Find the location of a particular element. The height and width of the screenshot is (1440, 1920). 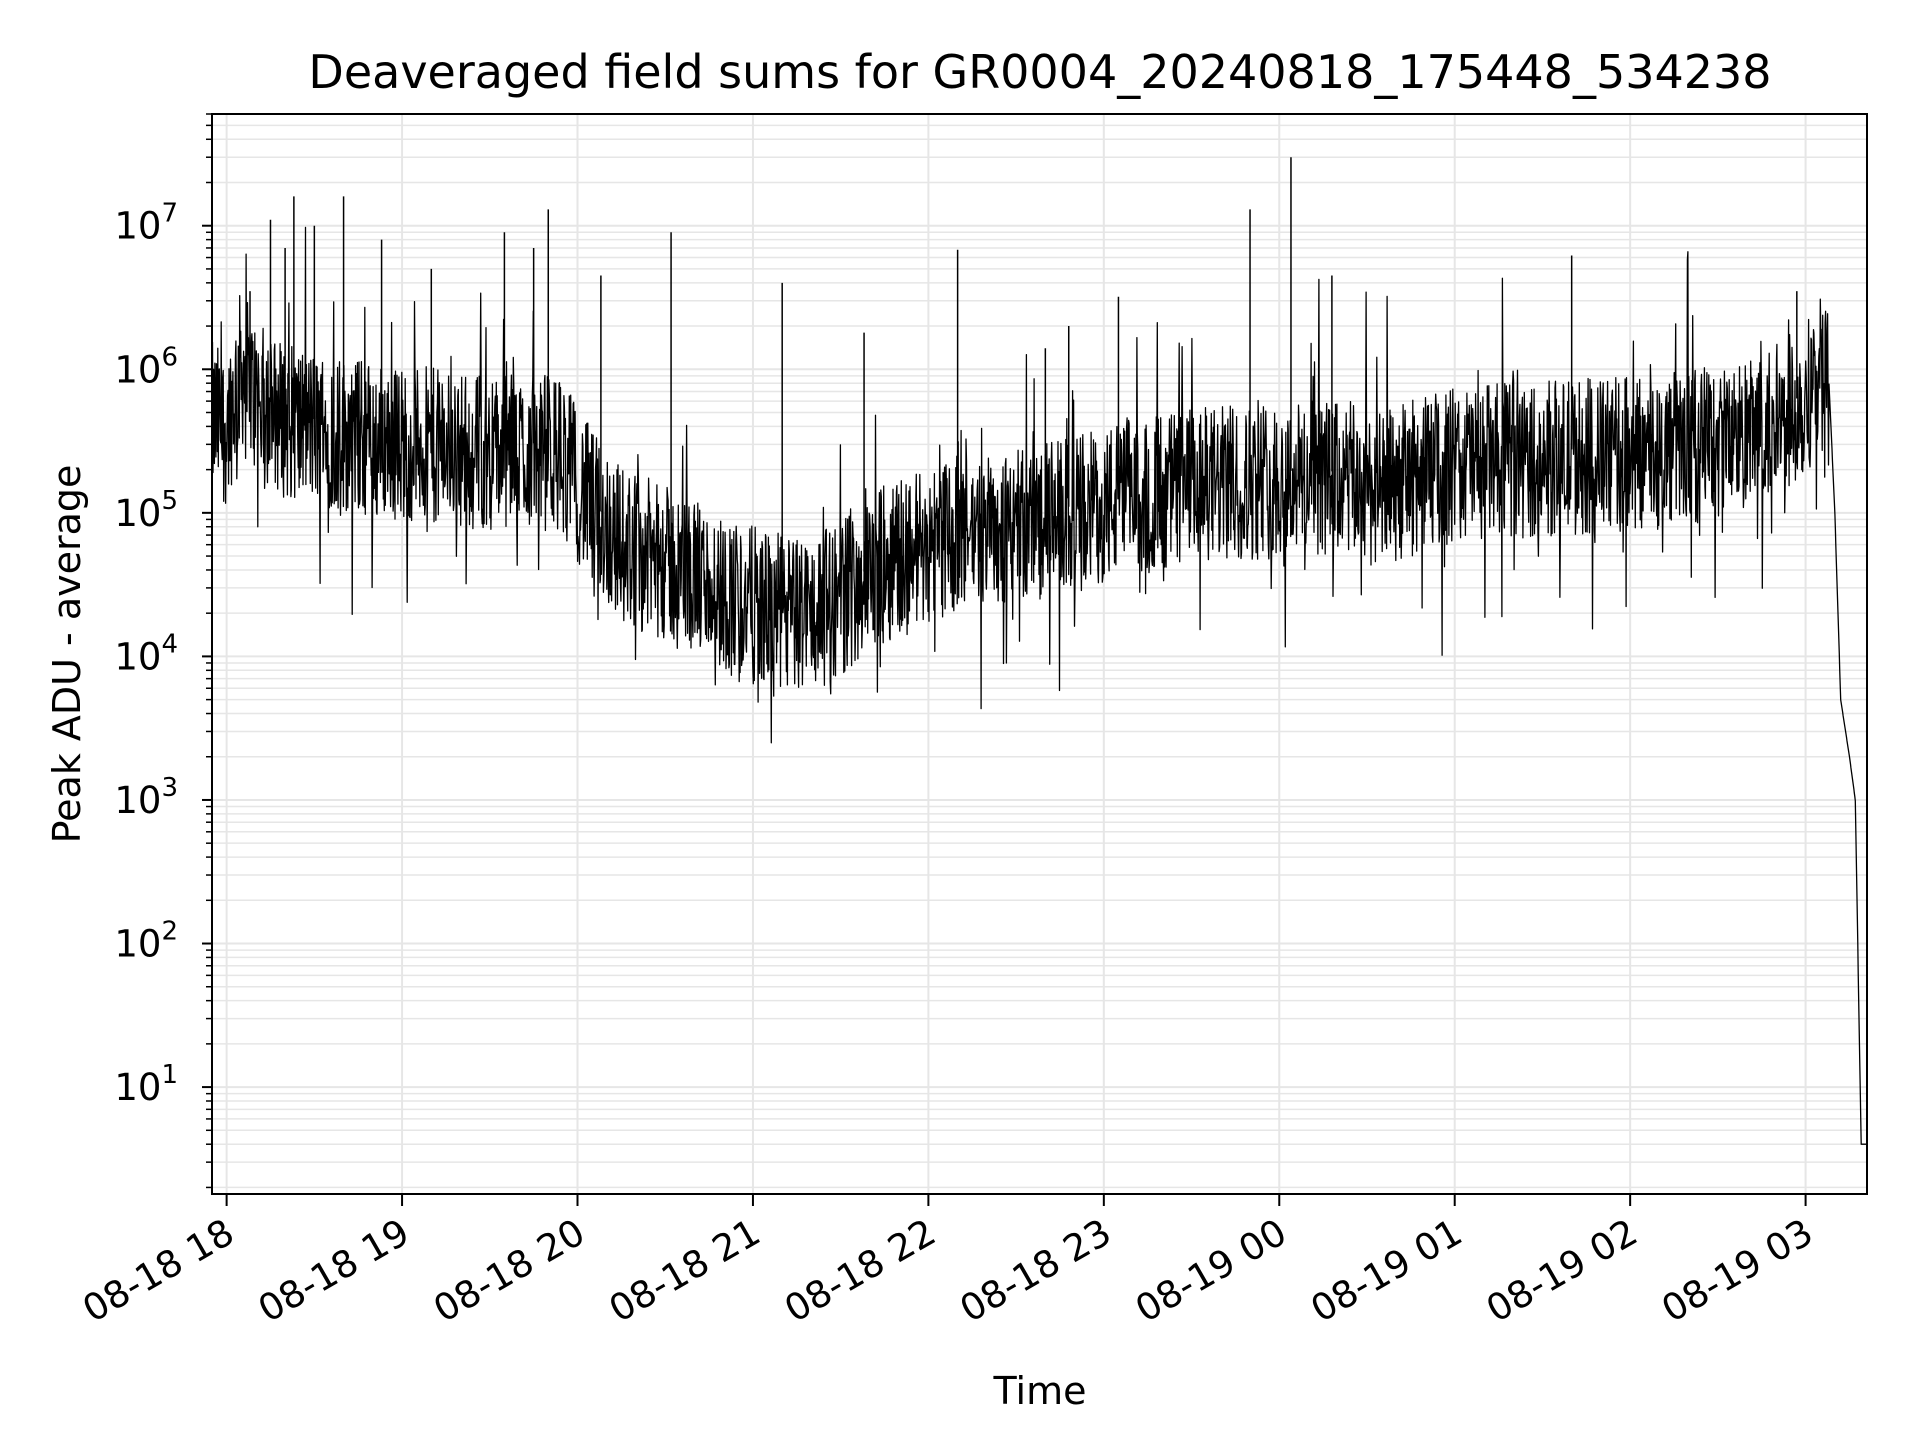

y-tick-exponent: 3 is located at coordinates (169, 788).